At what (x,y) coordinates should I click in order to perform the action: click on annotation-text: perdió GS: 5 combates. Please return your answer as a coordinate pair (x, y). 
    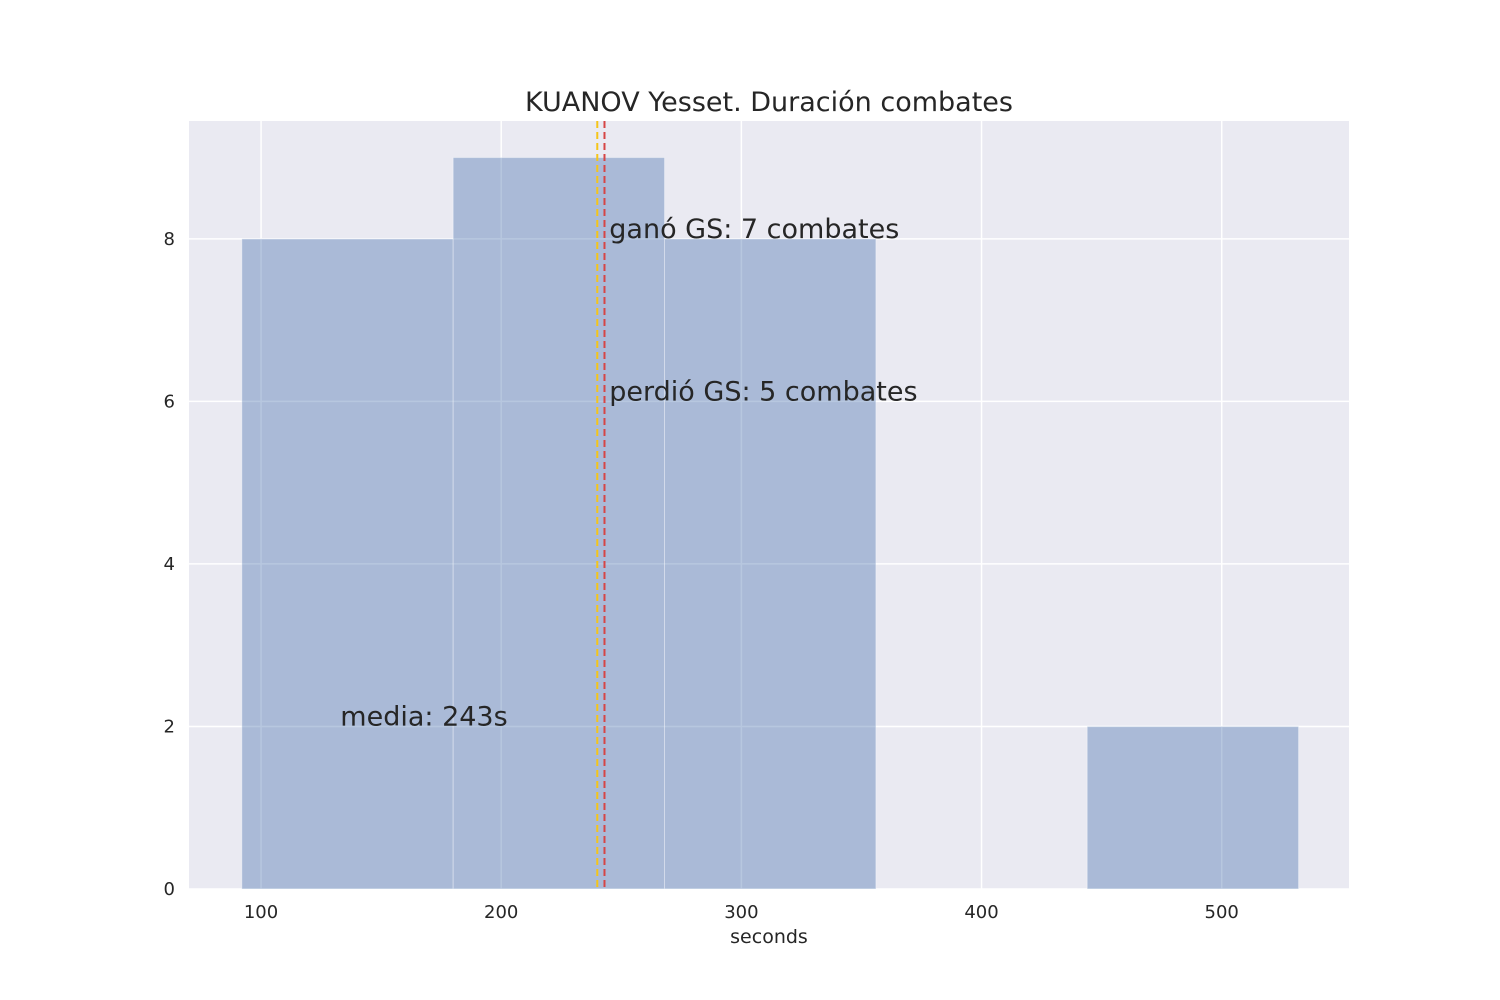
    Looking at the image, I should click on (763, 391).